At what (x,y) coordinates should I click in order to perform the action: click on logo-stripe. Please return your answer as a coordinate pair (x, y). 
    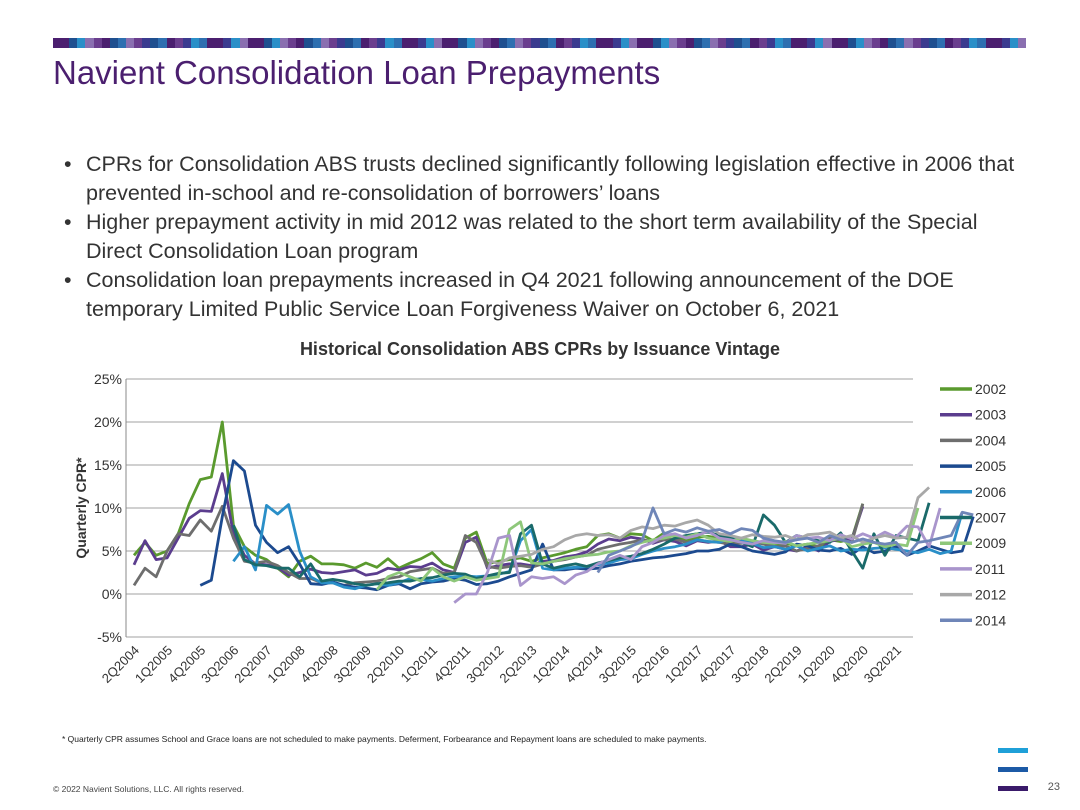
    Looking at the image, I should click on (1013, 769).